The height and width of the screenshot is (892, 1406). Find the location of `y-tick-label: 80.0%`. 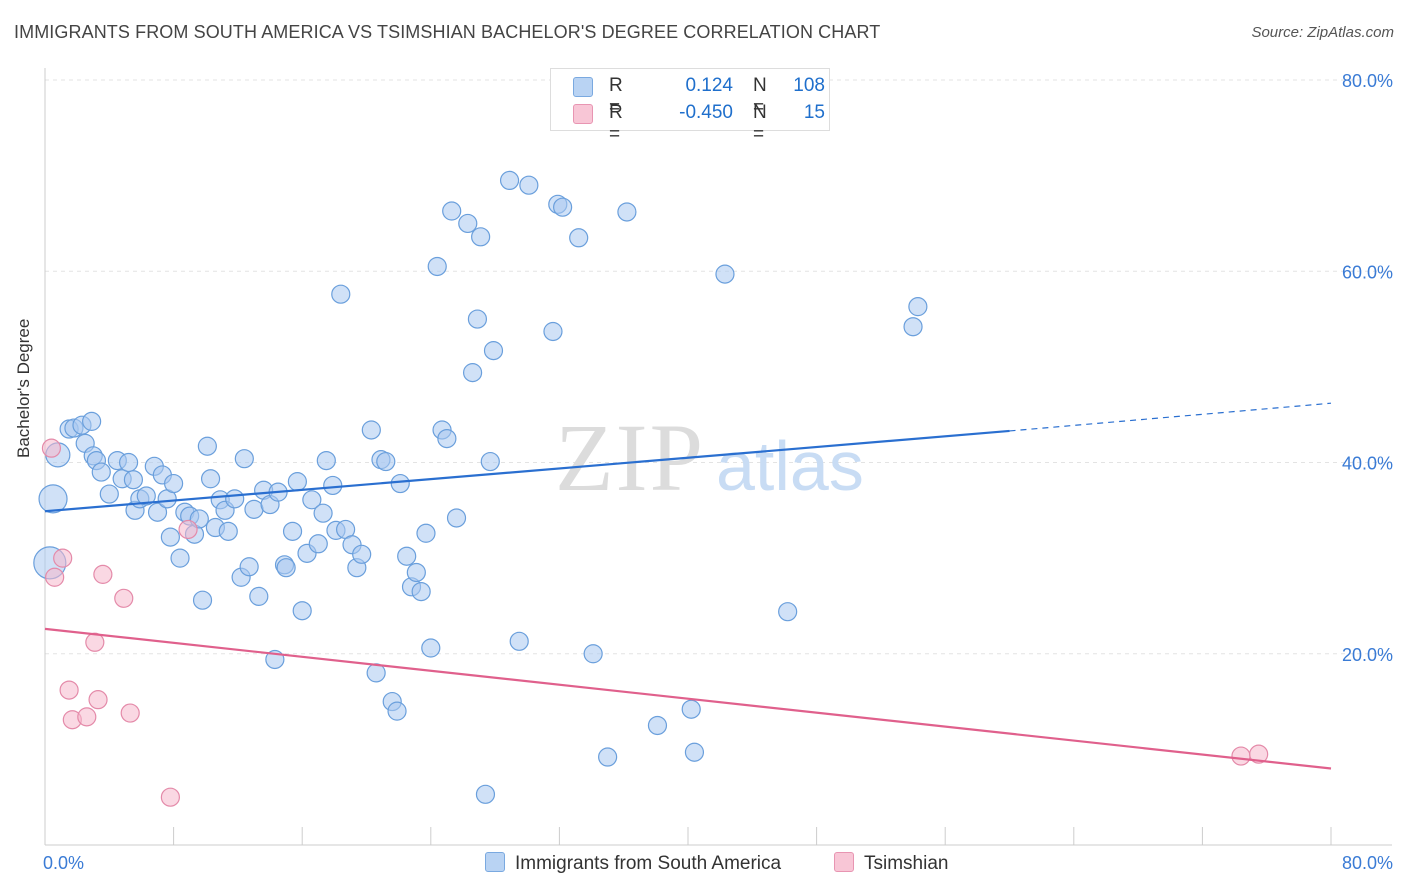

y-tick-label: 80.0% is located at coordinates (1367, 81).